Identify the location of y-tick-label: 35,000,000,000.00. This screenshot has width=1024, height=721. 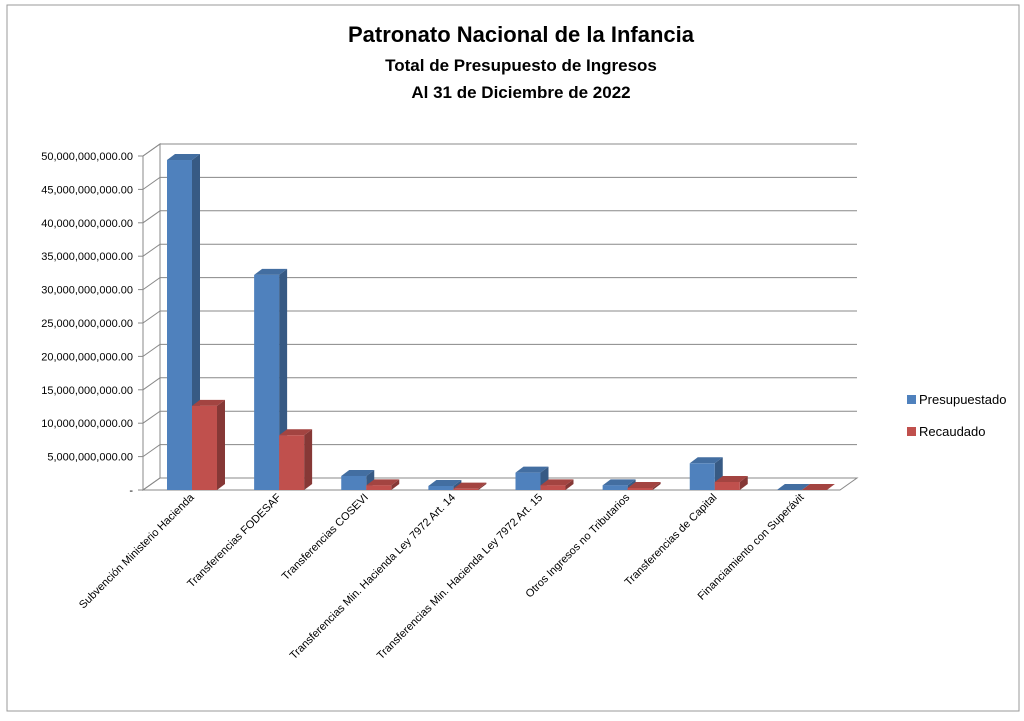
(87, 257).